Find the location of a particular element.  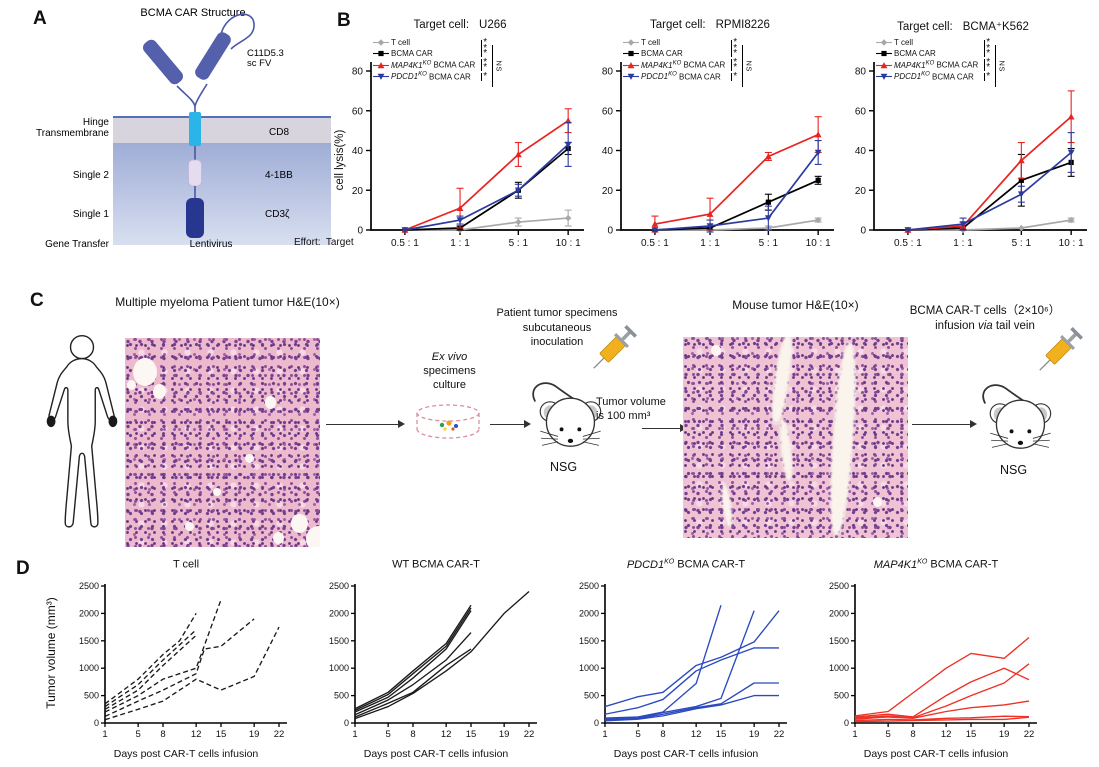

legend-label: MAP4K1KO BCMA CAR is located at coordinates (683, 65).